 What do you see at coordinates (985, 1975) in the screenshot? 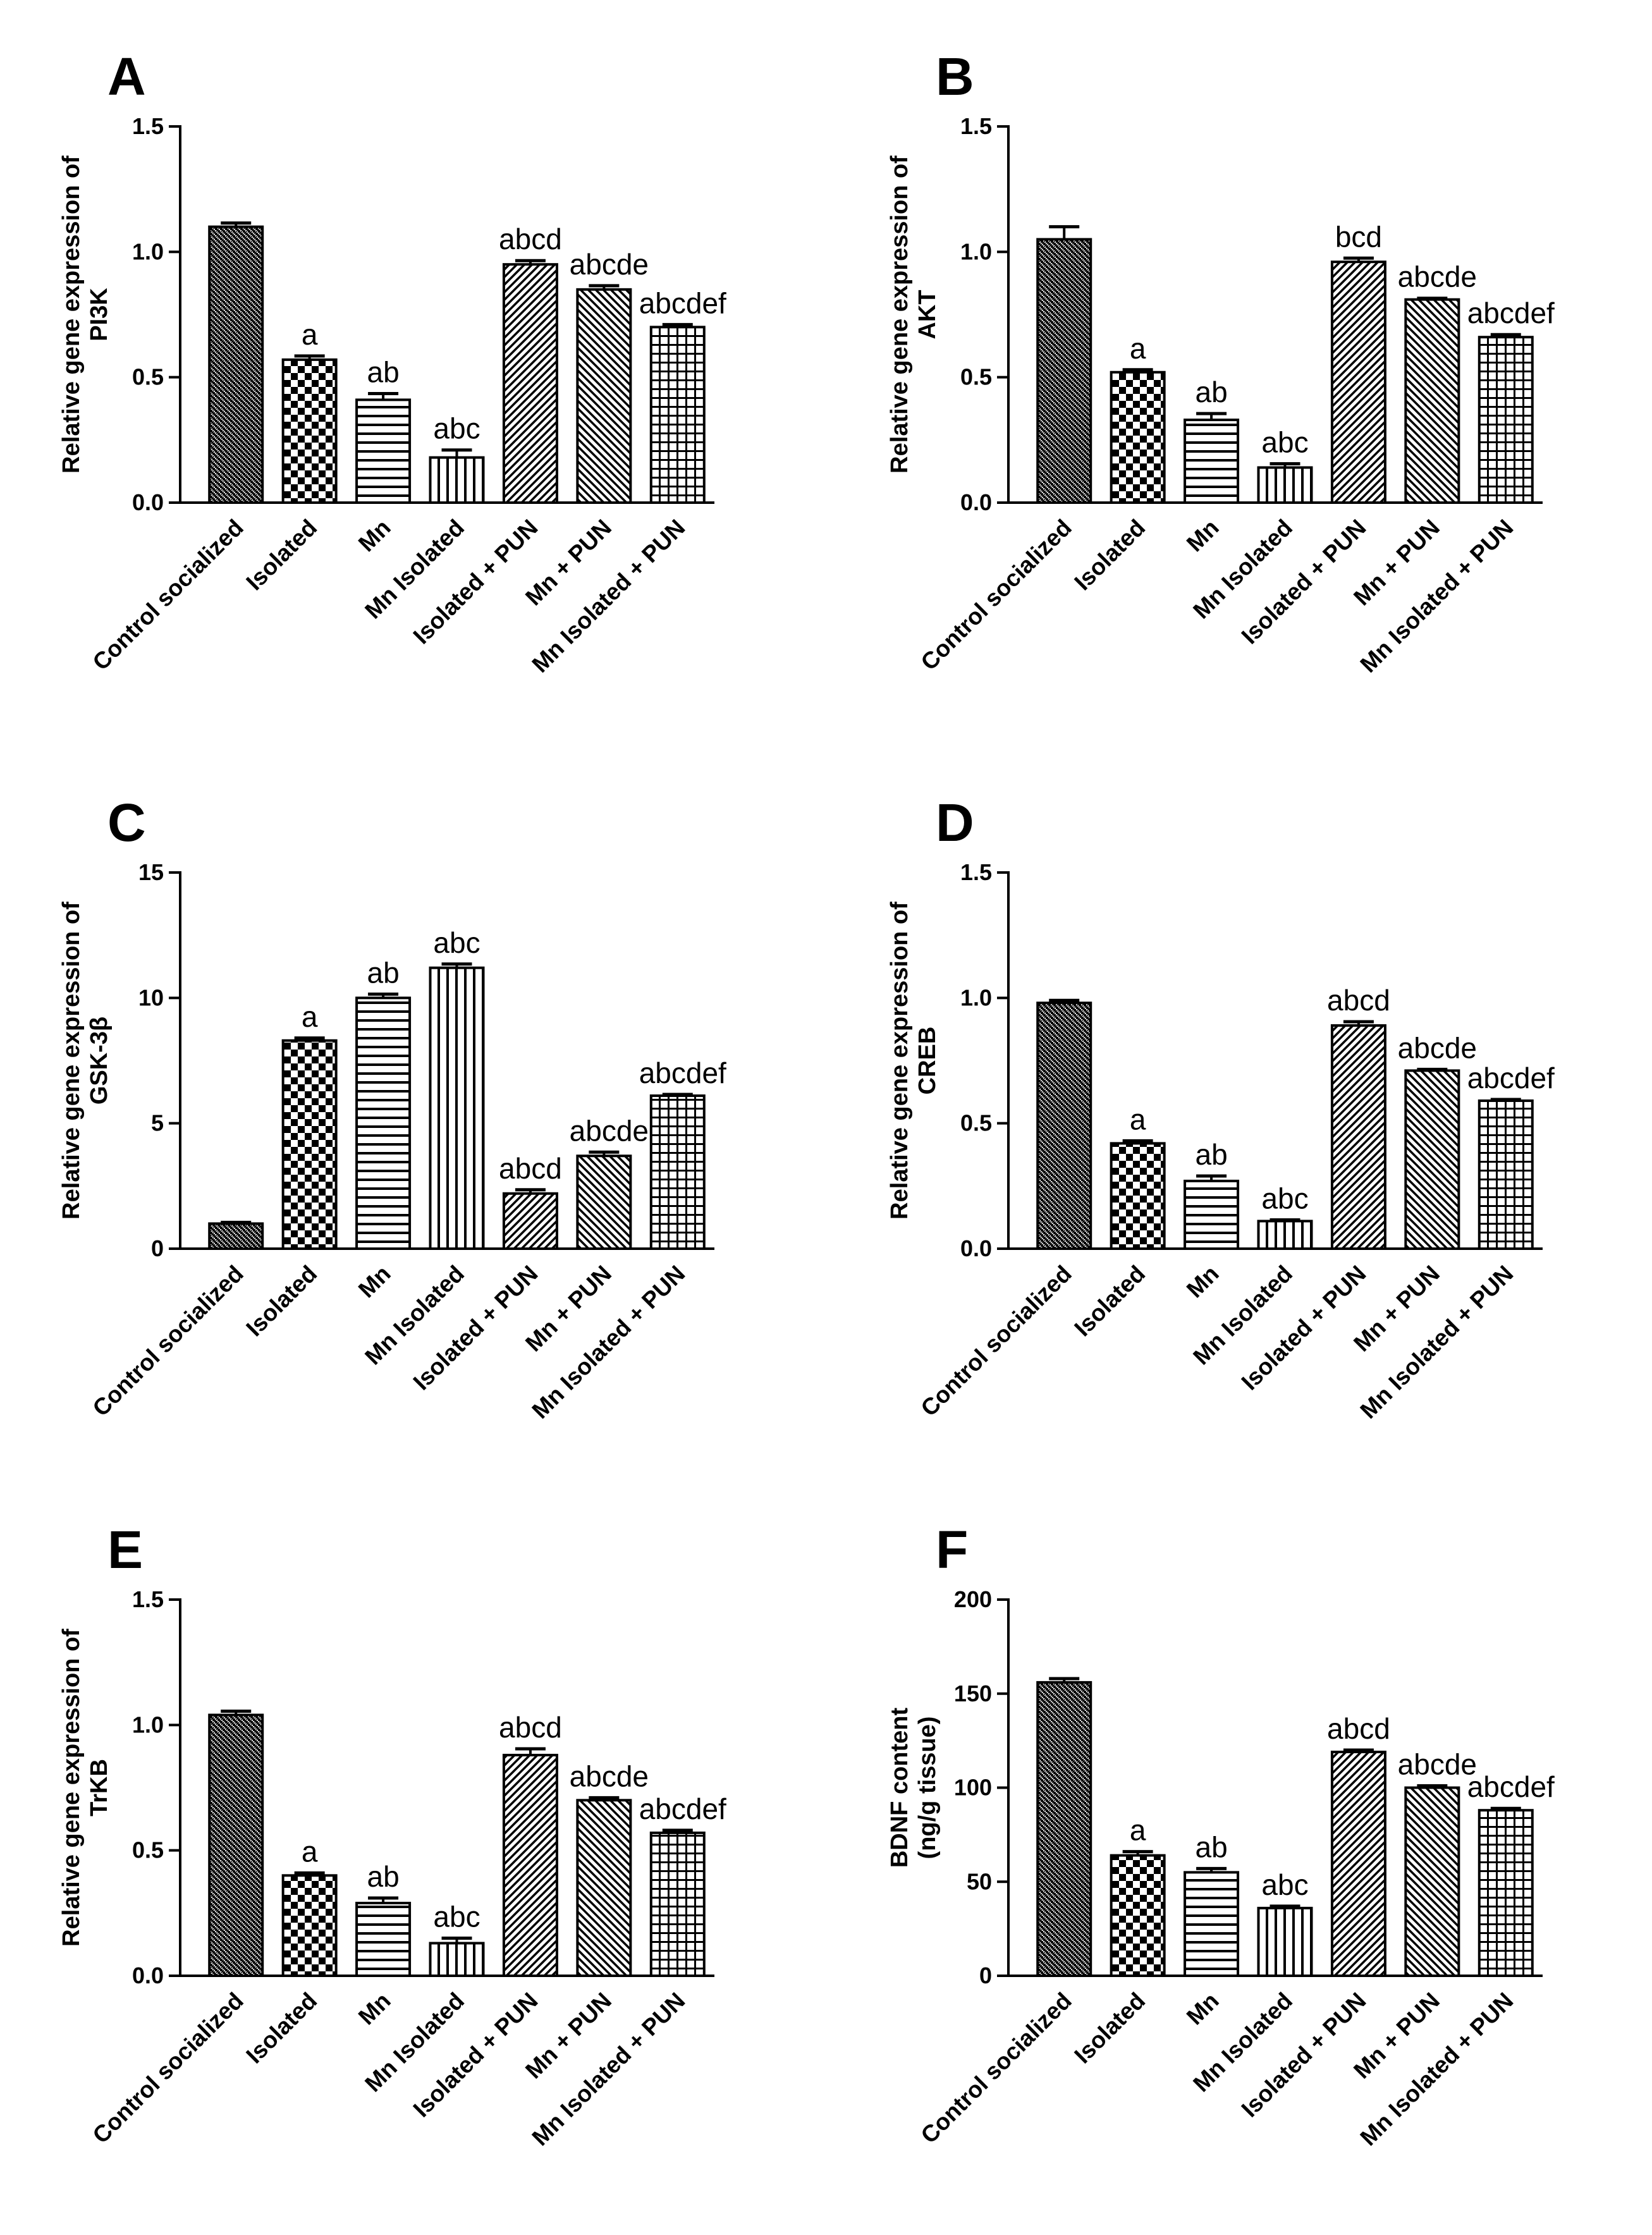
I see `y-tick-label: 0` at bounding box center [985, 1975].